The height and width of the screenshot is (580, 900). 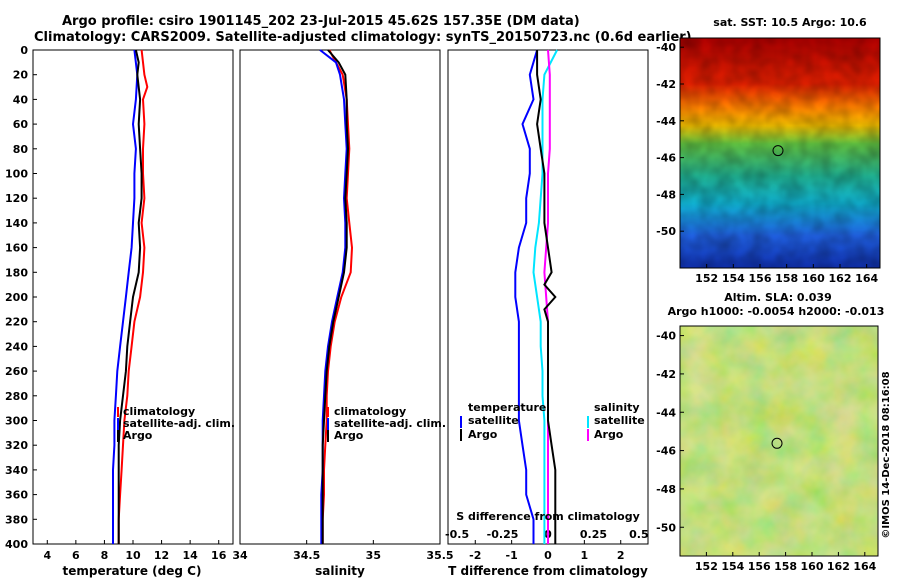 What do you see at coordinates (812, 566) in the screenshot?
I see `sla-map-lon-tick-label: 160` at bounding box center [812, 566].